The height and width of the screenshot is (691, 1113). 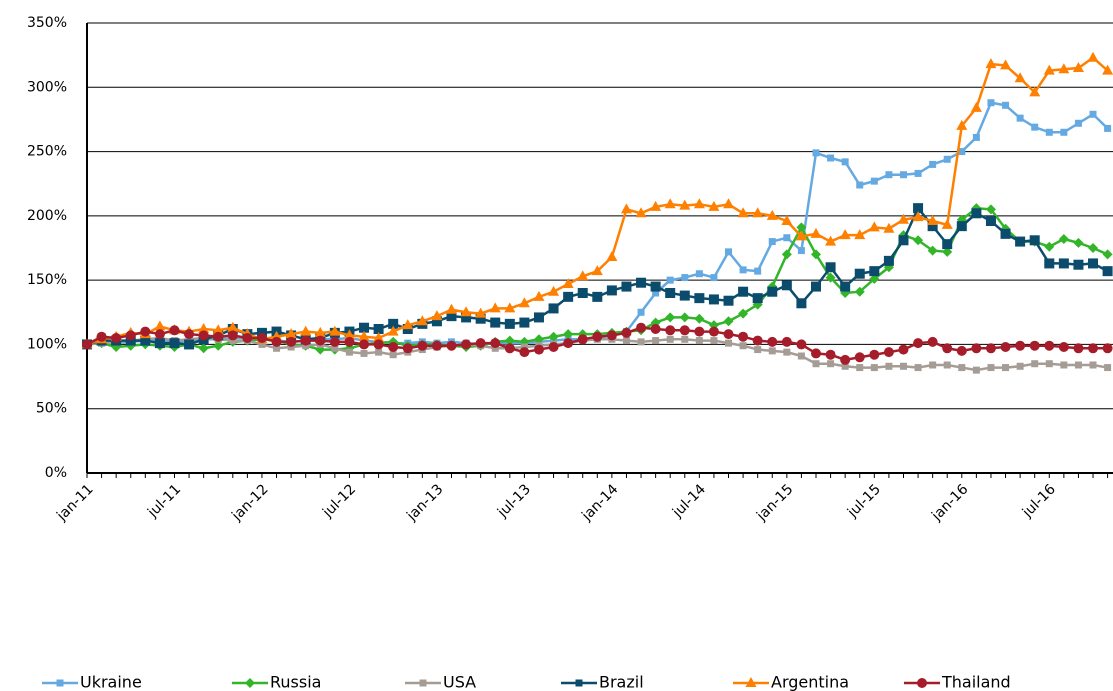 I want to click on x-tick-label: jul-13, so click(x=514, y=501).